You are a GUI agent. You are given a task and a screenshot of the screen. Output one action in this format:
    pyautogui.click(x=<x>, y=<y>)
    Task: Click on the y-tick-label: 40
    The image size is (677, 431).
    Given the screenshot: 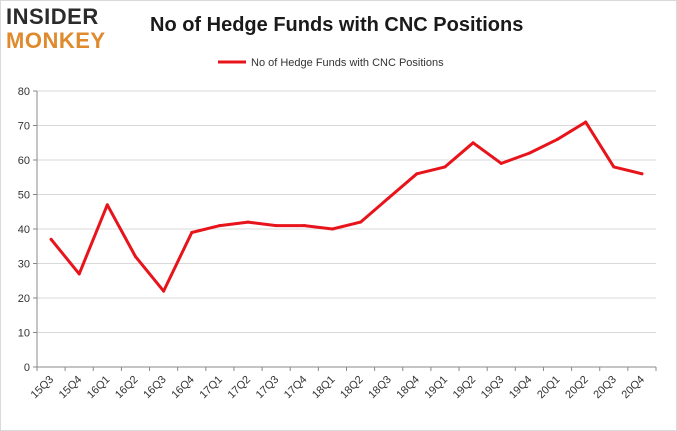 What is the action you would take?
    pyautogui.click(x=24, y=230)
    